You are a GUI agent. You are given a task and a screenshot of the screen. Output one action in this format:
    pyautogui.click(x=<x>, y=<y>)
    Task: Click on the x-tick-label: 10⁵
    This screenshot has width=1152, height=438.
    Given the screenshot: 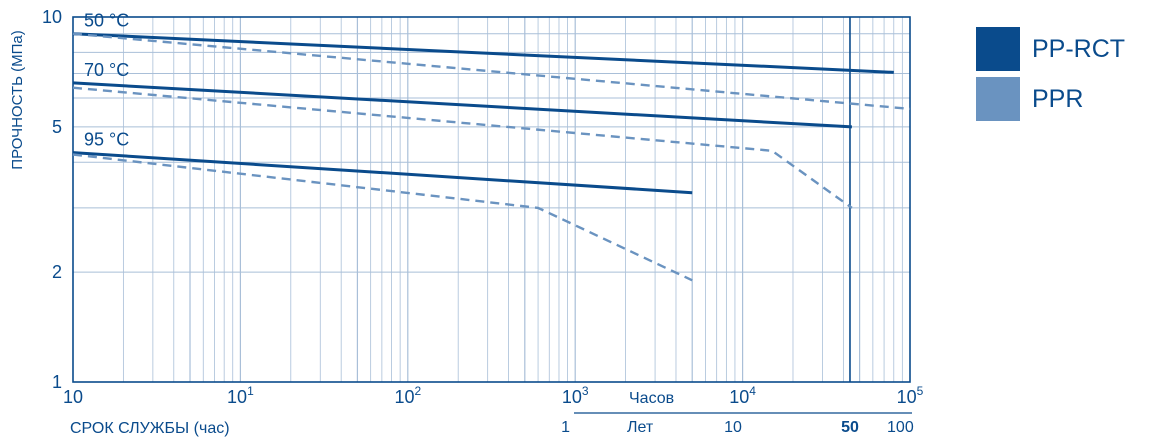 What is the action you would take?
    pyautogui.click(x=910, y=395)
    